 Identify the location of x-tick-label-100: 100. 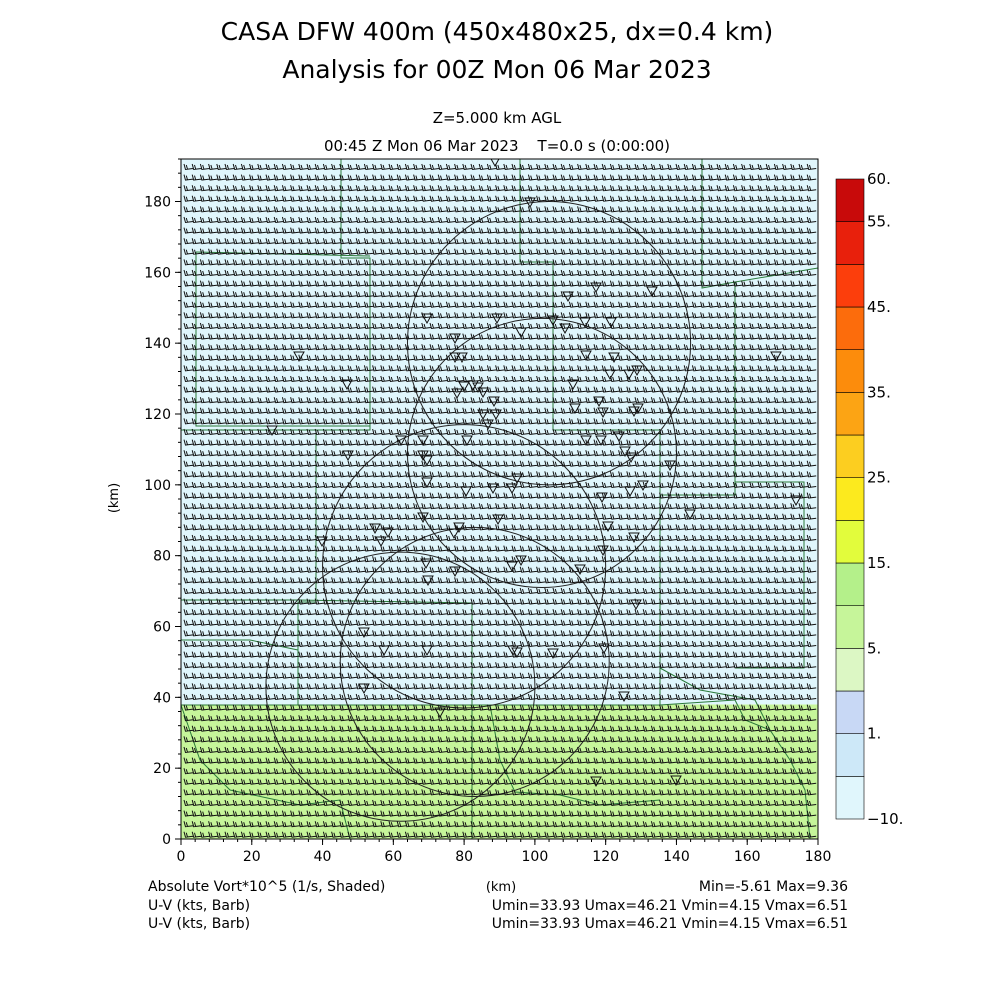
(535, 857).